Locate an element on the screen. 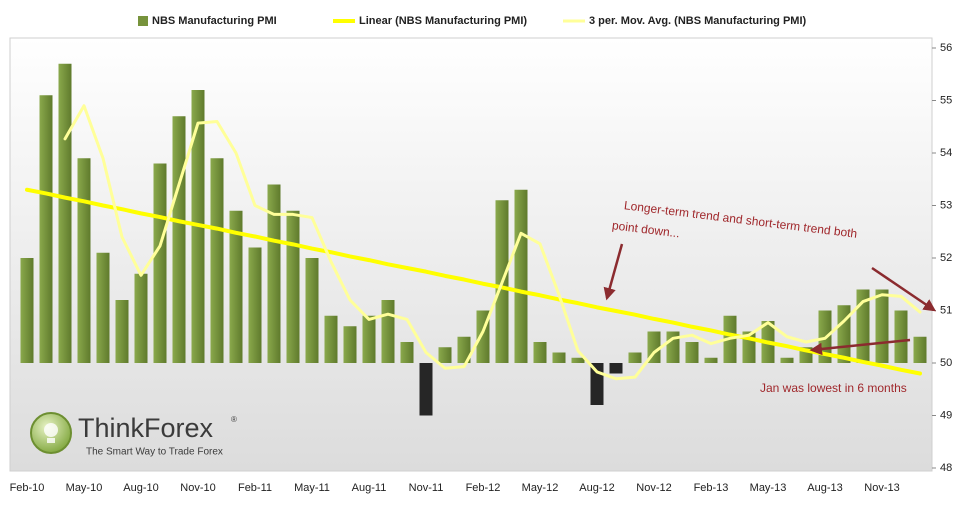  arrows is located at coordinates (770, 299).